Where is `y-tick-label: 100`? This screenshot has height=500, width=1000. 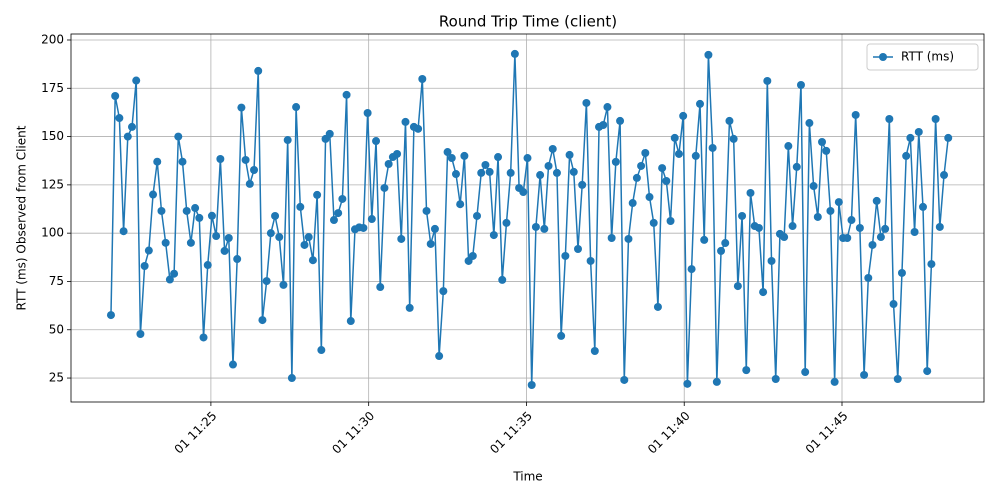
y-tick-label: 100 is located at coordinates (52, 233).